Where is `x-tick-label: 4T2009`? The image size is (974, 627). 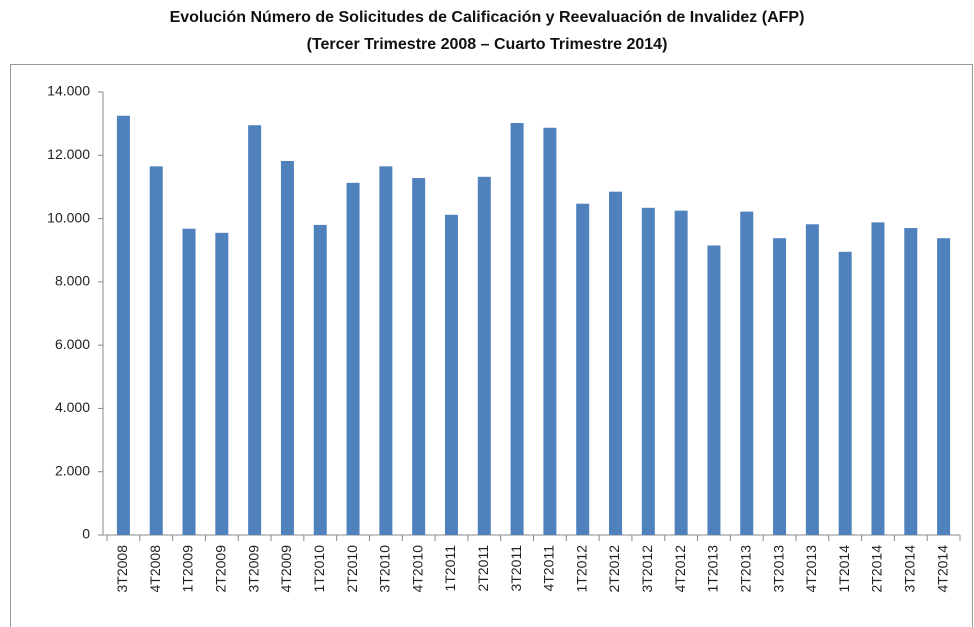
x-tick-label: 4T2009 is located at coordinates (286, 569).